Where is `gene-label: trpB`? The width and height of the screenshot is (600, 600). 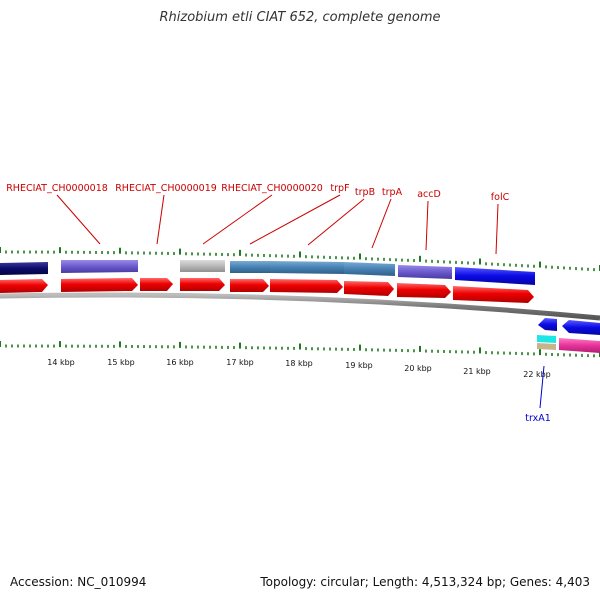
gene-label: trpB is located at coordinates (365, 192).